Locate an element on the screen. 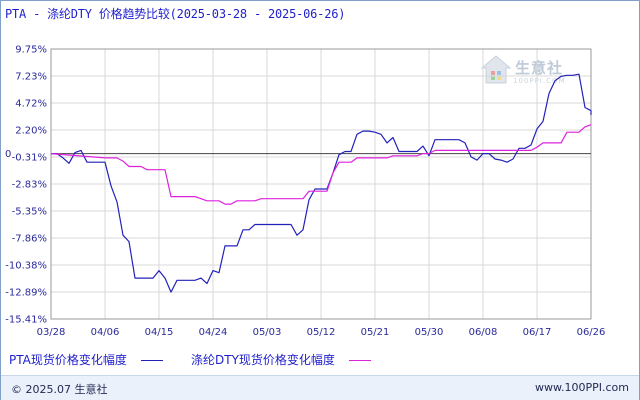  y-tick-label: -12.89% is located at coordinates (26, 293).